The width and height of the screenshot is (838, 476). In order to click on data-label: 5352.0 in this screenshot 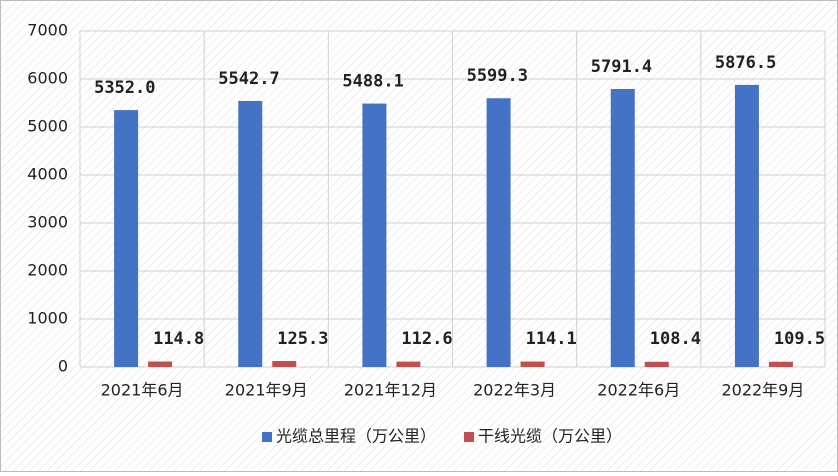, I will do `click(124, 88)`.